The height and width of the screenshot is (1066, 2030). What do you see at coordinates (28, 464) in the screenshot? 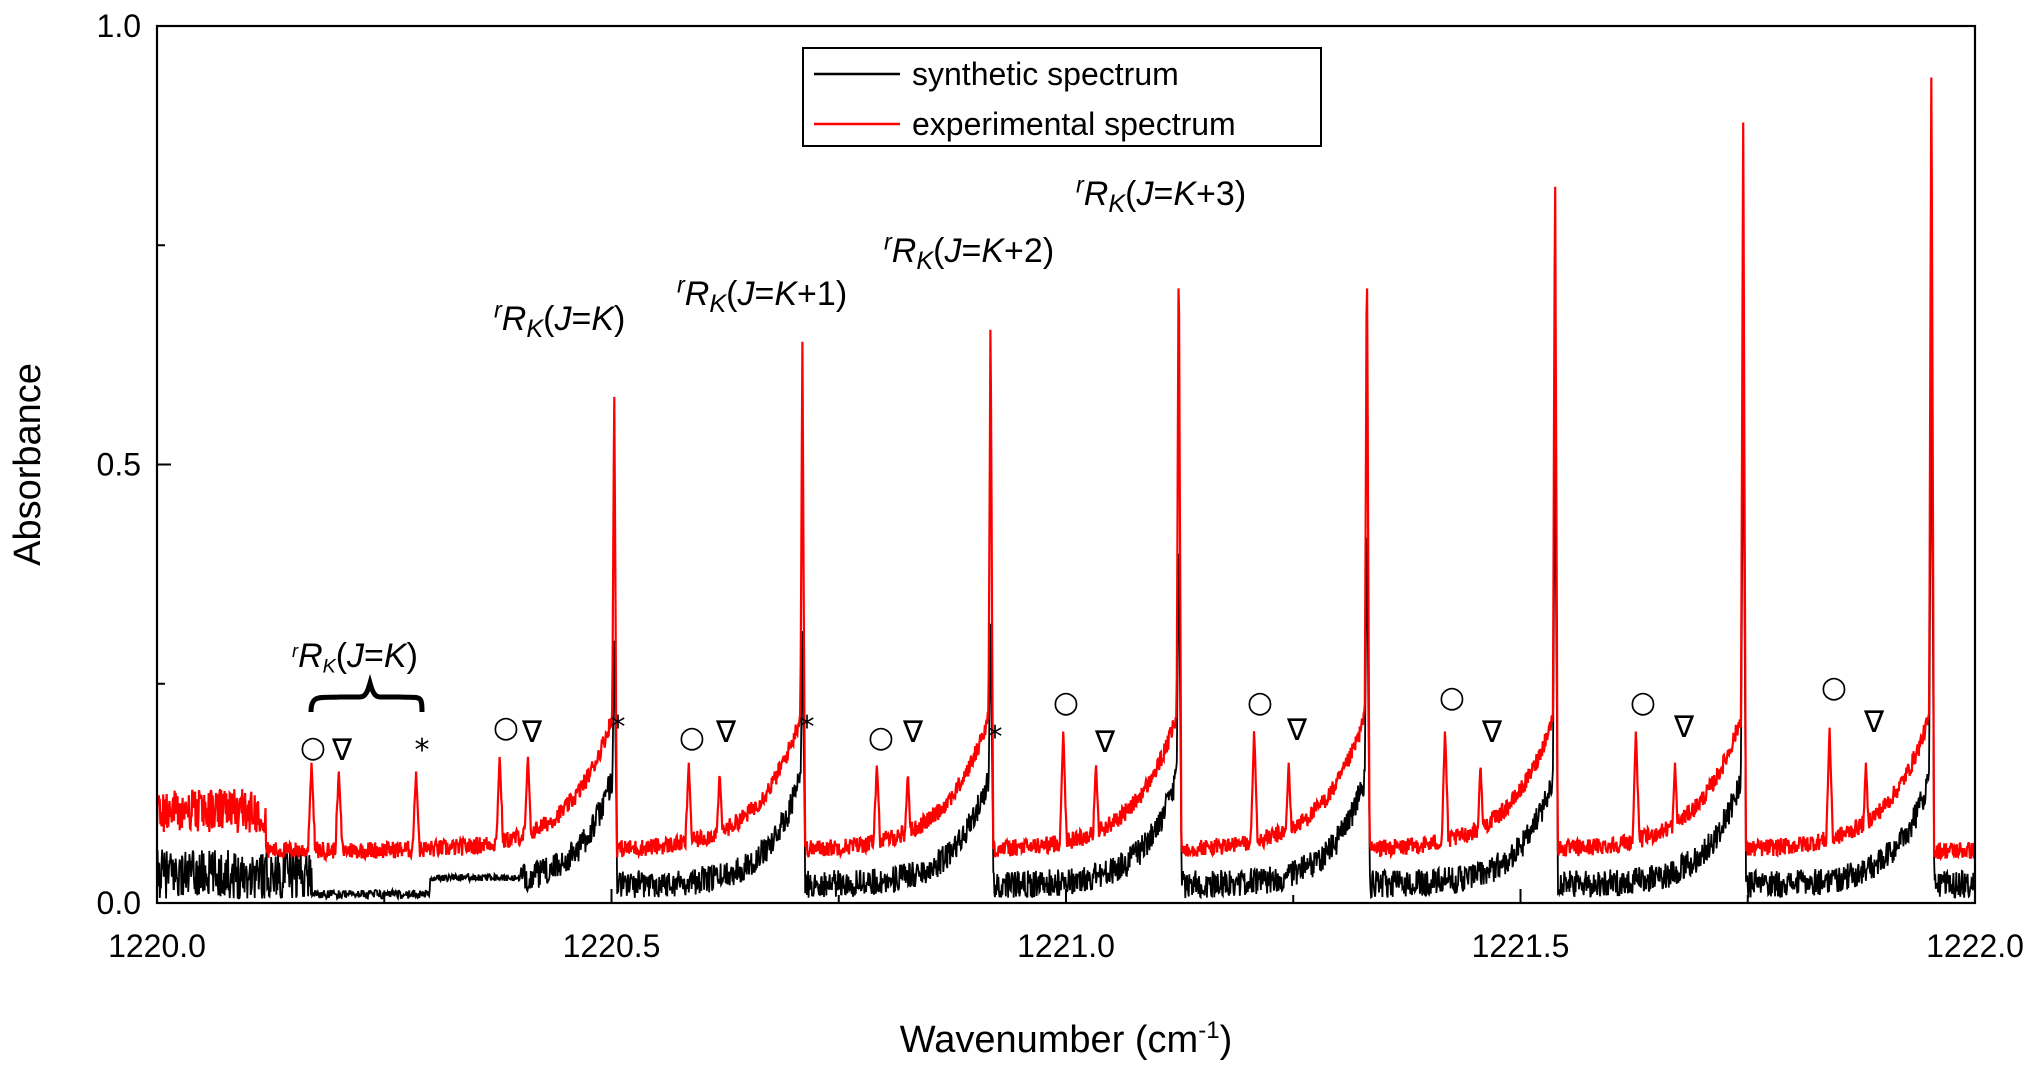
I see `y-axis-title: Absorbance` at bounding box center [28, 464].